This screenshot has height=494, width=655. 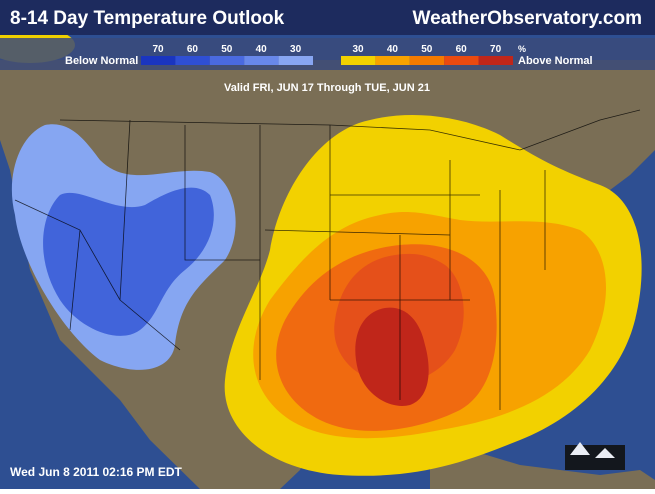 I want to click on valid-range: Valid FRI, JUN 17 Through TUE, JUN 21, so click(x=327, y=88).